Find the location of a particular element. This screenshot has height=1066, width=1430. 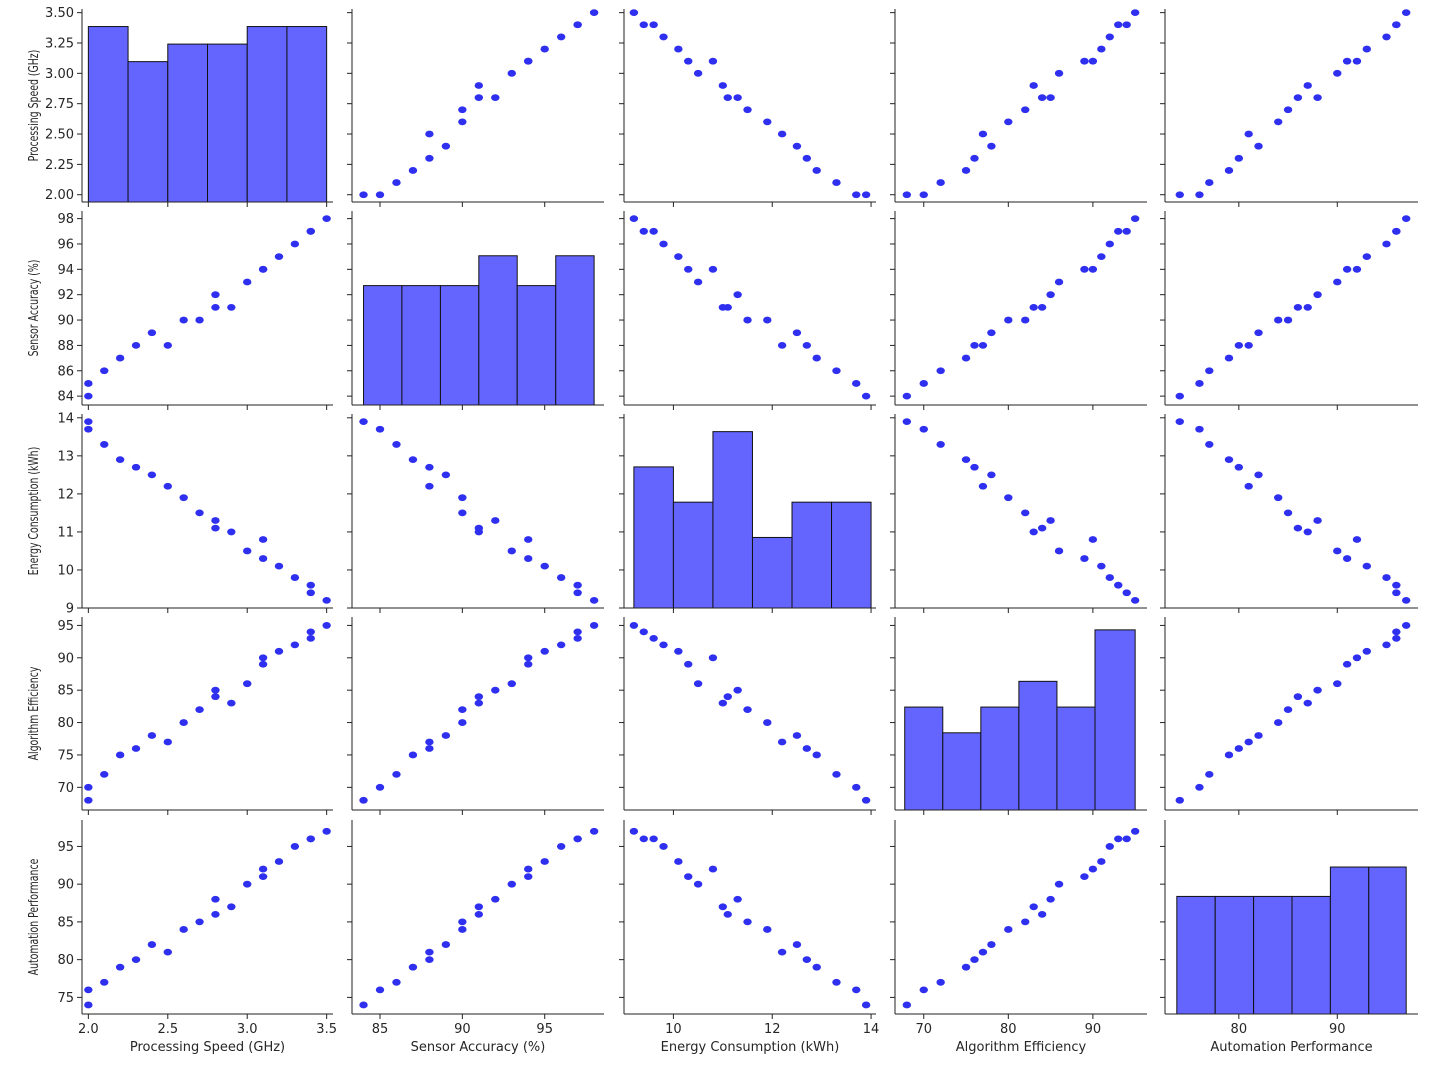

y-tick-label: 3.50 is located at coordinates (59, 13).